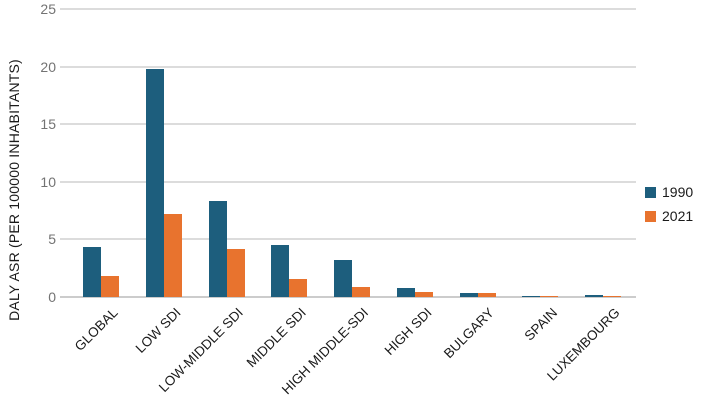 This screenshot has height=418, width=708. I want to click on legend-item-1990: 1990, so click(669, 192).